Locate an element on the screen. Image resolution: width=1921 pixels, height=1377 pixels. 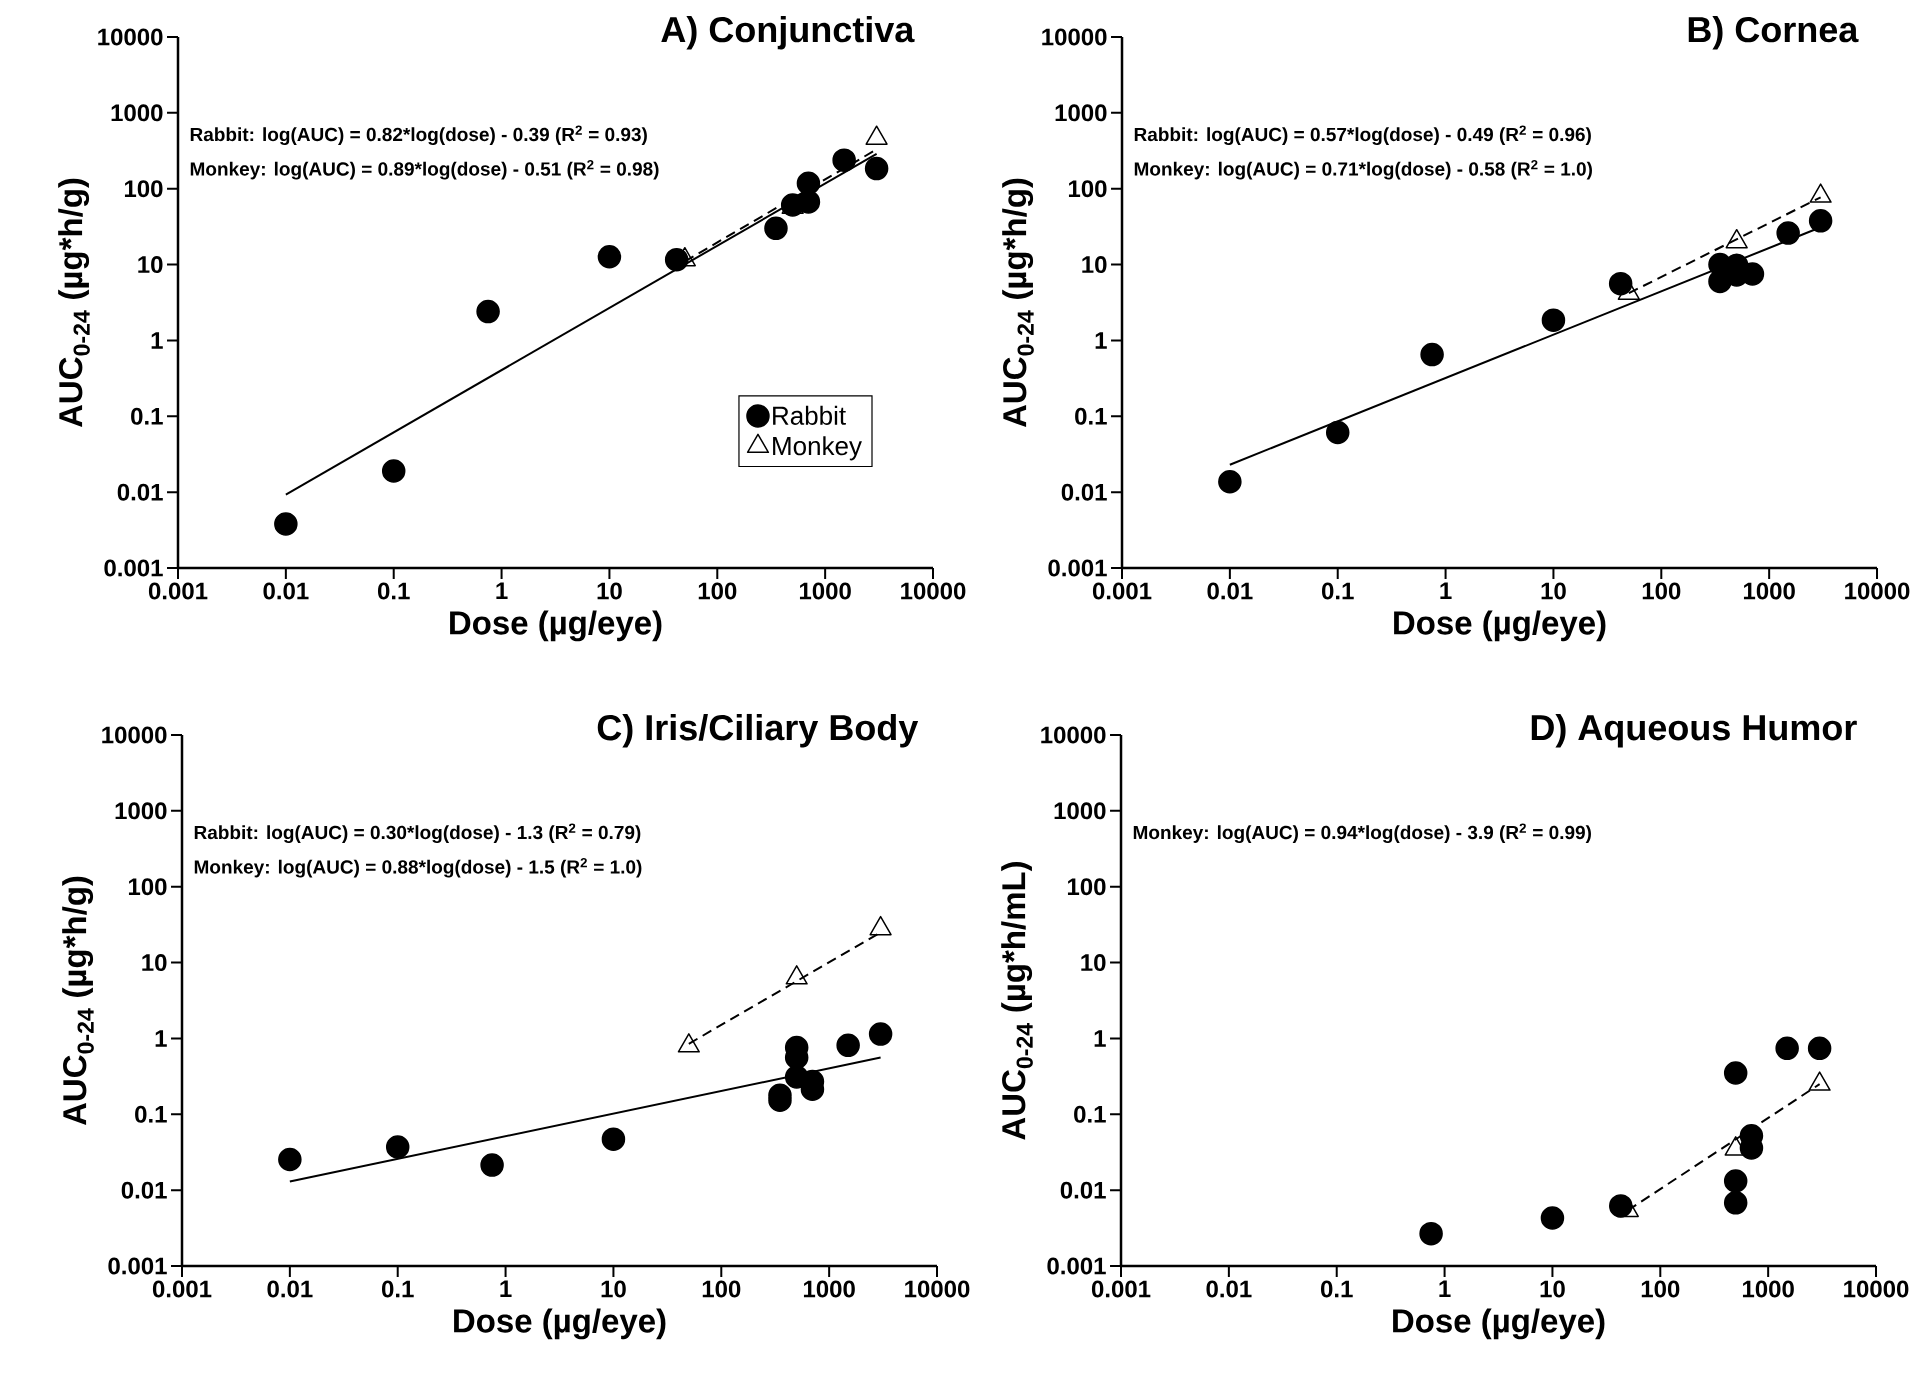
chart-title: B) Cornea is located at coordinates (1773, 32).